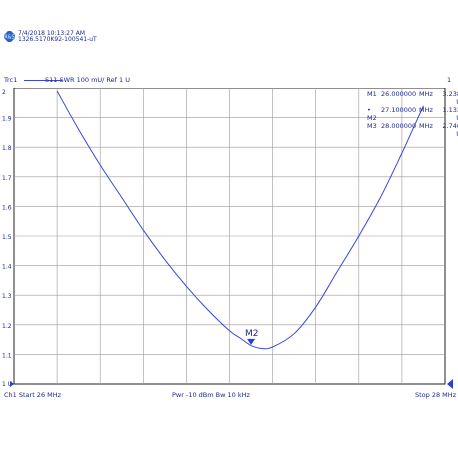 This screenshot has height=458, width=458. What do you see at coordinates (7, 178) in the screenshot?
I see `y-tick-label: 1.7` at bounding box center [7, 178].